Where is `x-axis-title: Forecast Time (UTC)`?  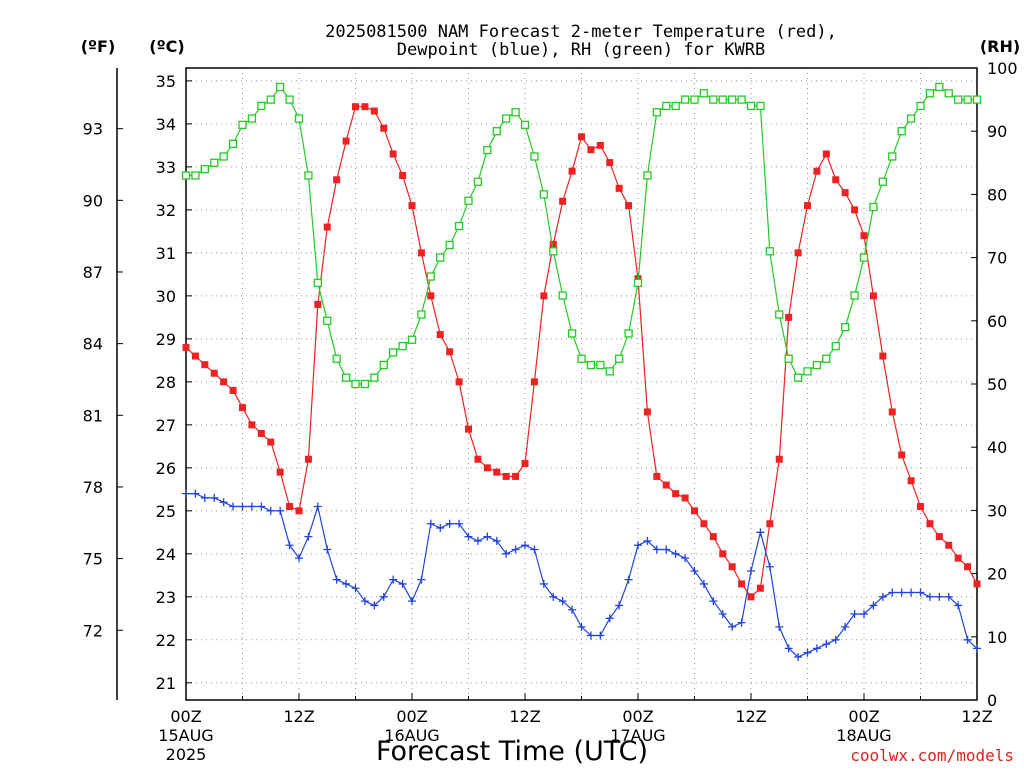 x-axis-title: Forecast Time (UTC) is located at coordinates (512, 751).